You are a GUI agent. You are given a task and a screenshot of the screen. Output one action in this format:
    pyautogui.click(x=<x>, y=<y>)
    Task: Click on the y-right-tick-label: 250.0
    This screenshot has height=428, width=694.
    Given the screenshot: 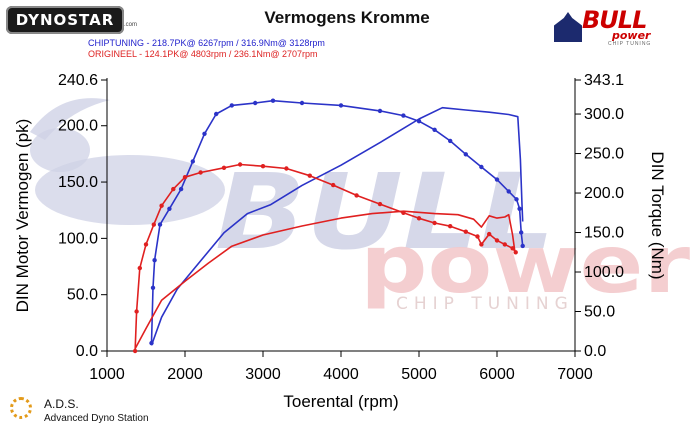 What is the action you would take?
    pyautogui.click(x=604, y=154)
    